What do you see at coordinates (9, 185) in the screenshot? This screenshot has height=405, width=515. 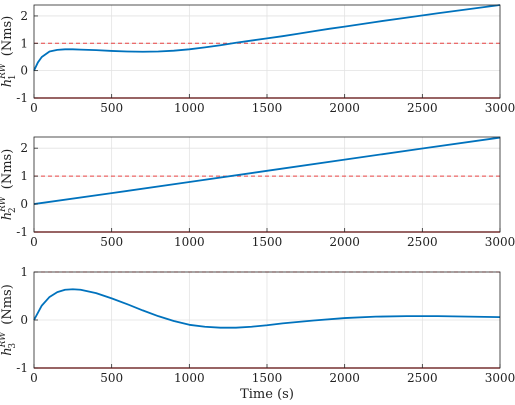 I see `y-axis-label: hRW2 (Nms)` at bounding box center [9, 185].